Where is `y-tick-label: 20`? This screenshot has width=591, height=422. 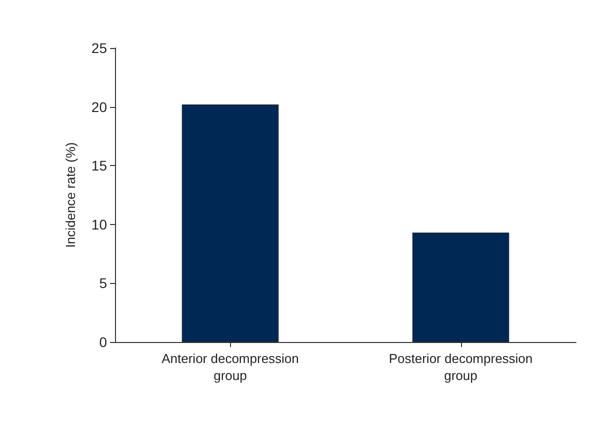
y-tick-label: 20 is located at coordinates (99, 106).